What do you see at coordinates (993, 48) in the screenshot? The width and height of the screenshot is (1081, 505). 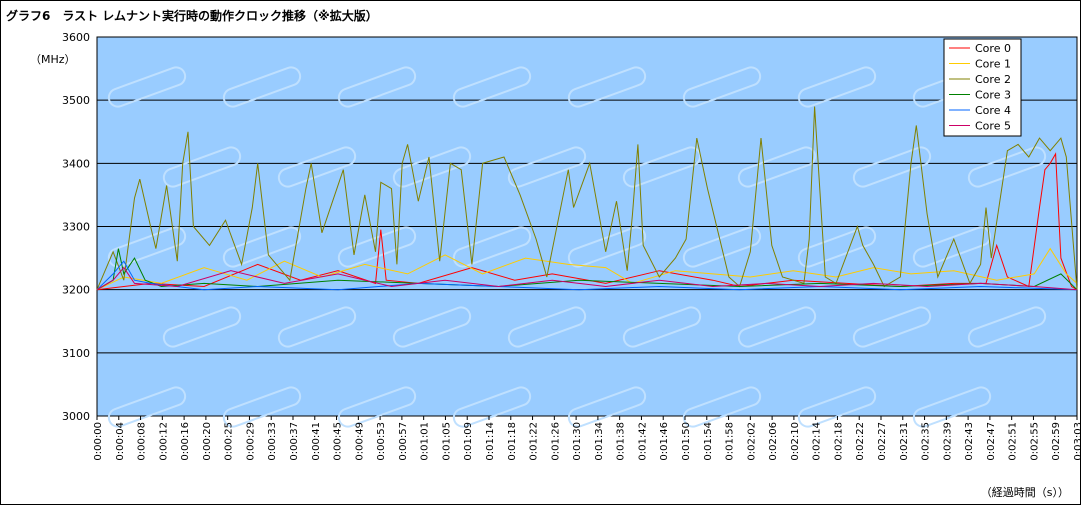 I see `legend-label: Core 0` at bounding box center [993, 48].